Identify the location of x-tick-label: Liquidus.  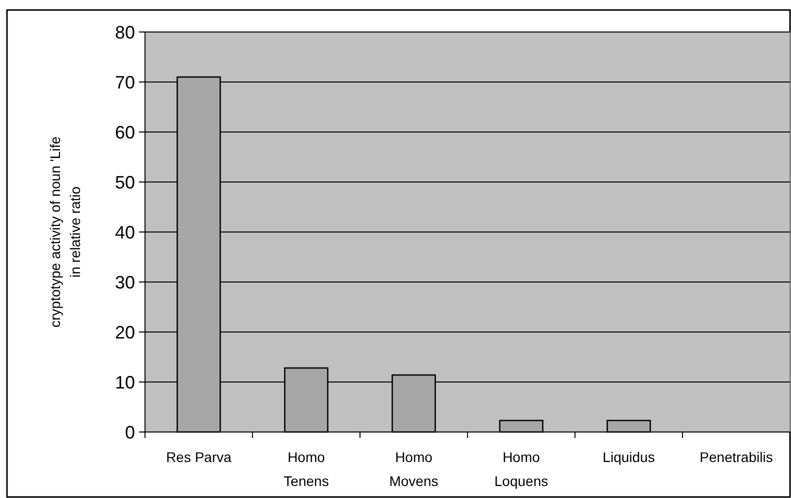
(628, 457).